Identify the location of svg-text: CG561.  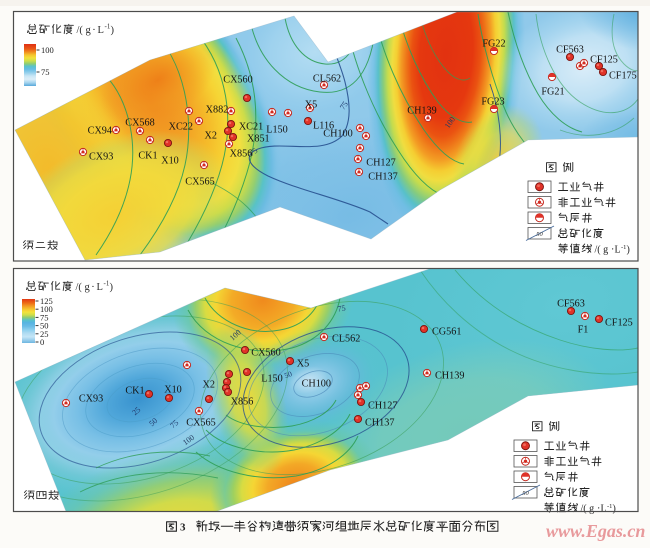
(446, 332).